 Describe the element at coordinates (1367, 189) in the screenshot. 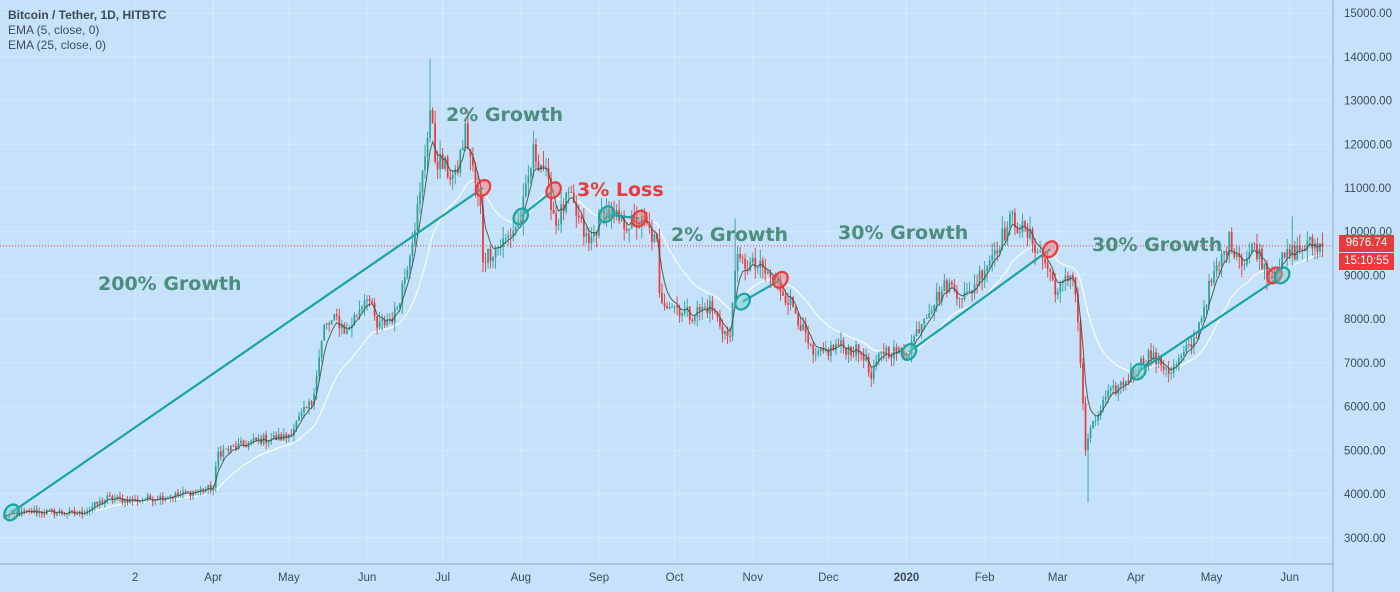

I see `y-tick-label: 11000.00` at that location.